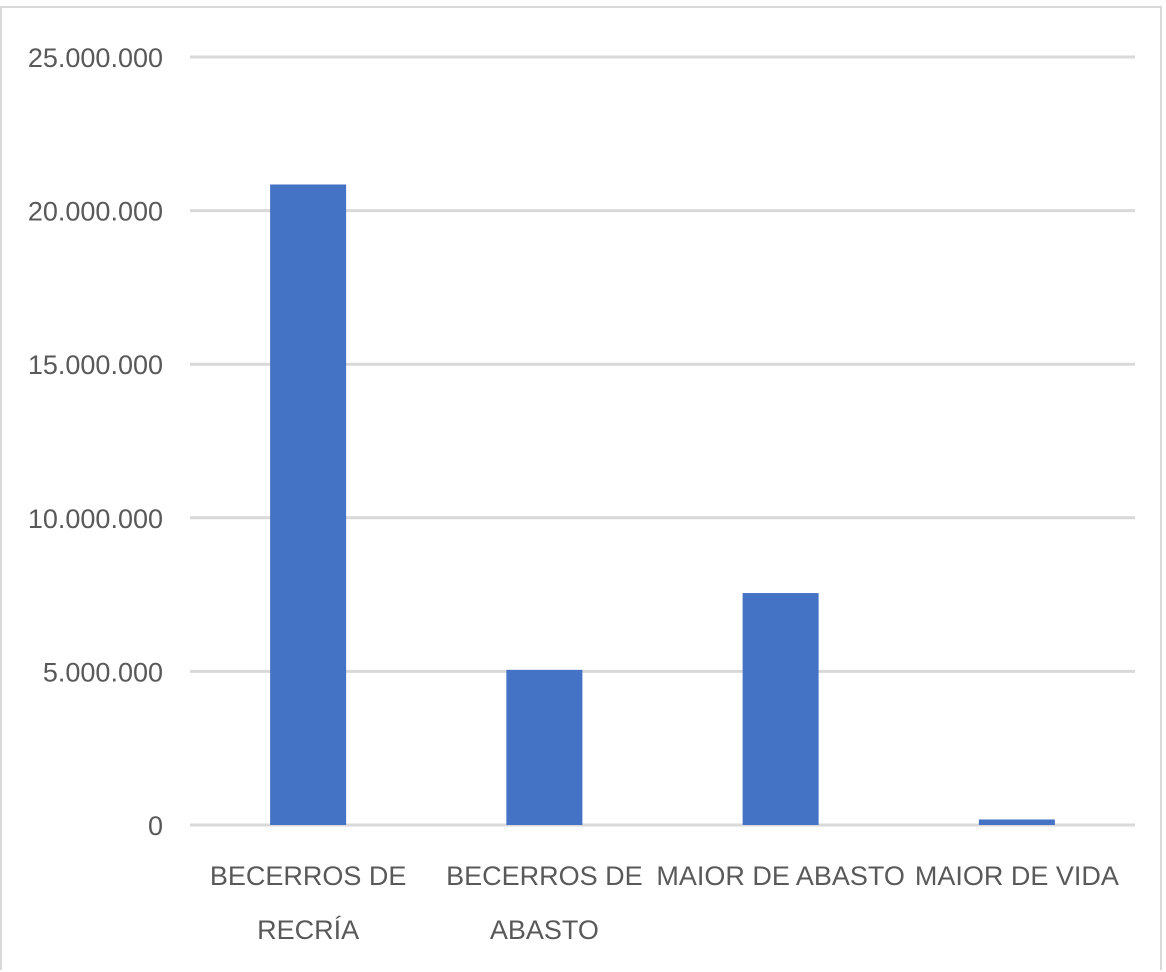 This screenshot has height=972, width=1166. Describe the element at coordinates (103, 672) in the screenshot. I see `y-tick-label: 5.000.000` at that location.